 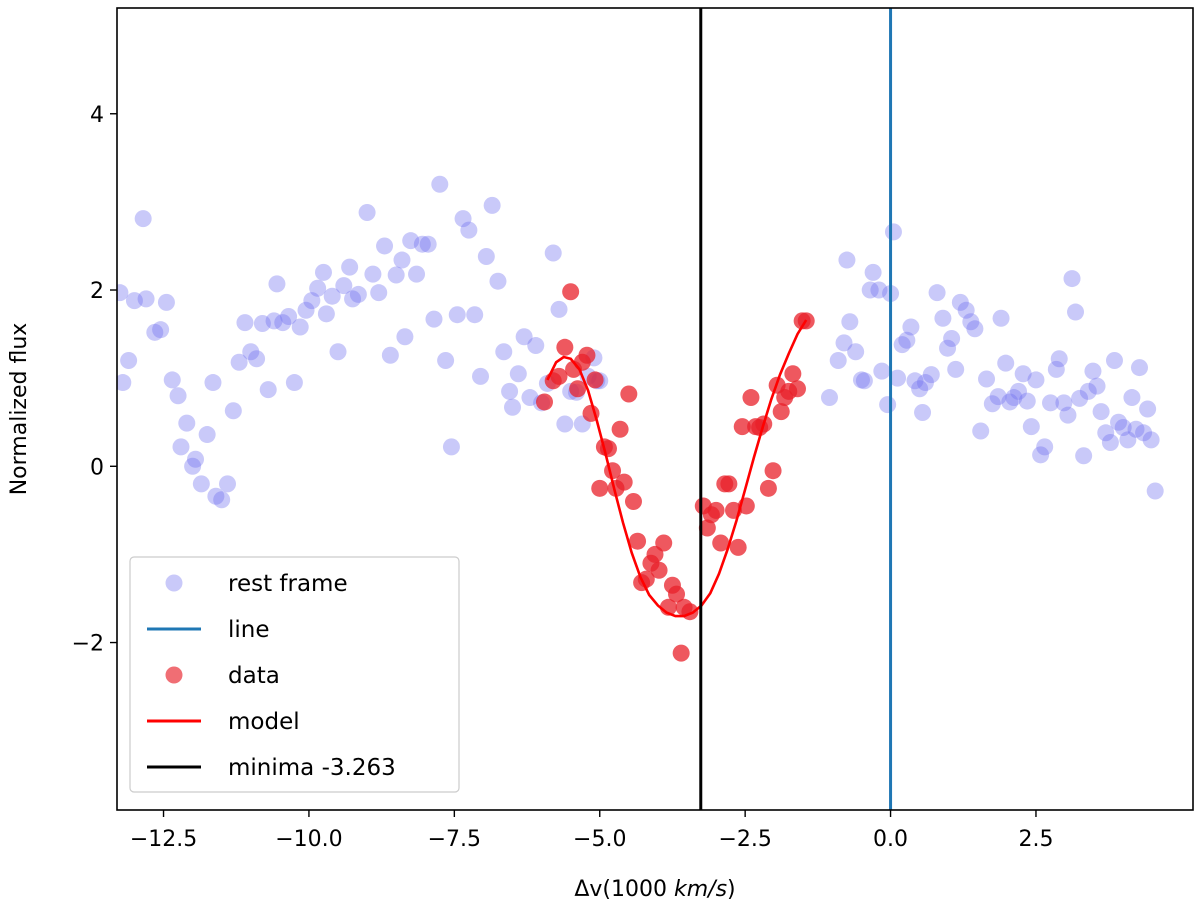 I want to click on x-axis-label-suffix: ), so click(x=731, y=889).